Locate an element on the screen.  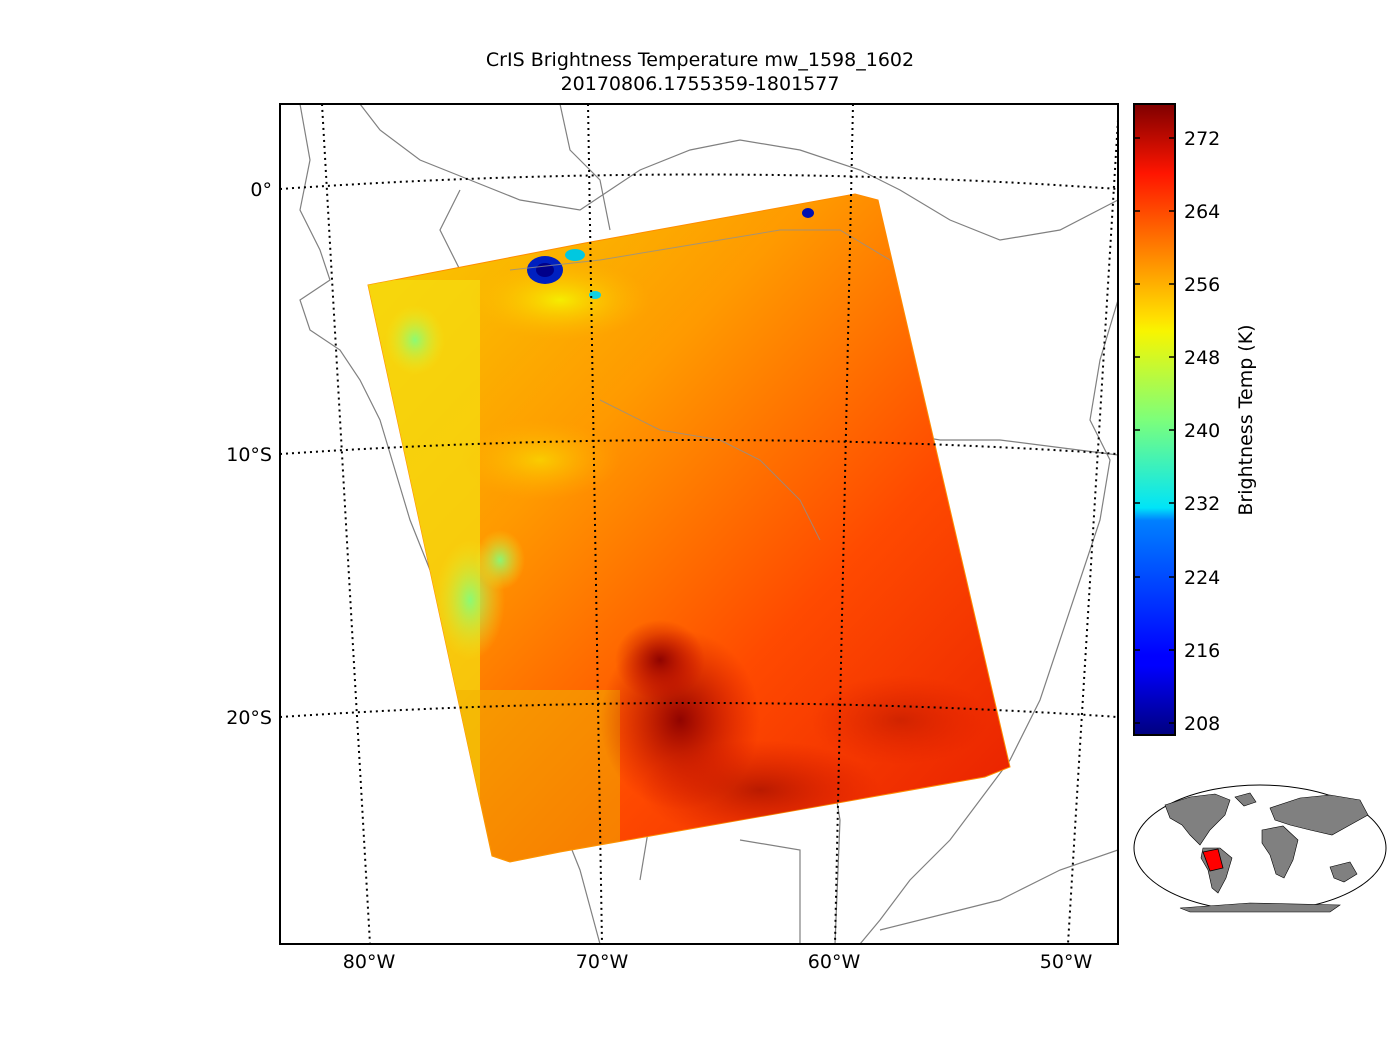
lon-label-50w: 50°W is located at coordinates (1066, 962).